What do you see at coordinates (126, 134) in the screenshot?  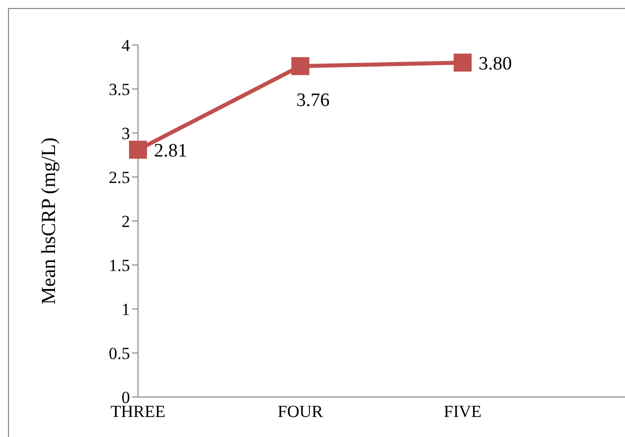 I see `y-tick-label: 3` at bounding box center [126, 134].